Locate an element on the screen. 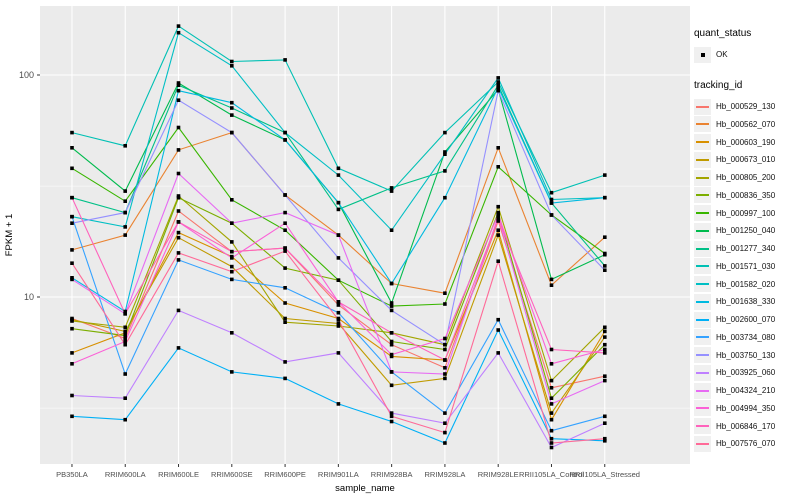  x-tick-label: RRII105LA_Stressed is located at coordinates (605, 474).